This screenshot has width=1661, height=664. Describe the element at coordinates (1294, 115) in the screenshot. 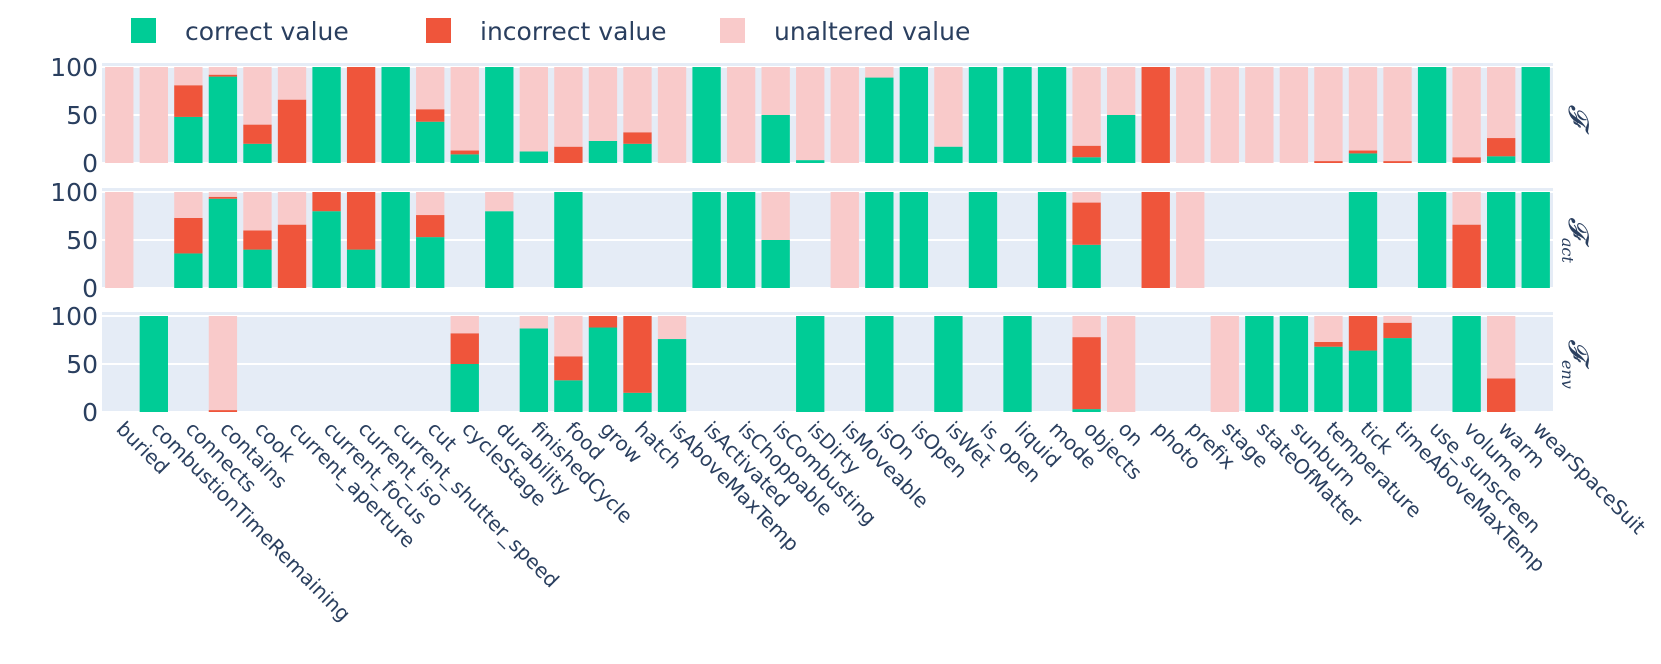

I see `bar-unaltered-sunburn` at that location.